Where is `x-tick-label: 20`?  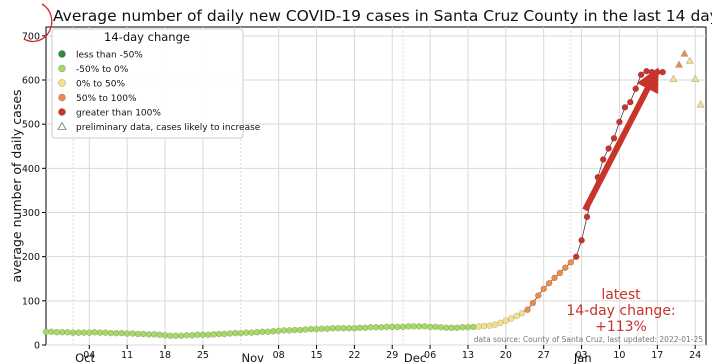 x-tick-label: 20 is located at coordinates (506, 355).